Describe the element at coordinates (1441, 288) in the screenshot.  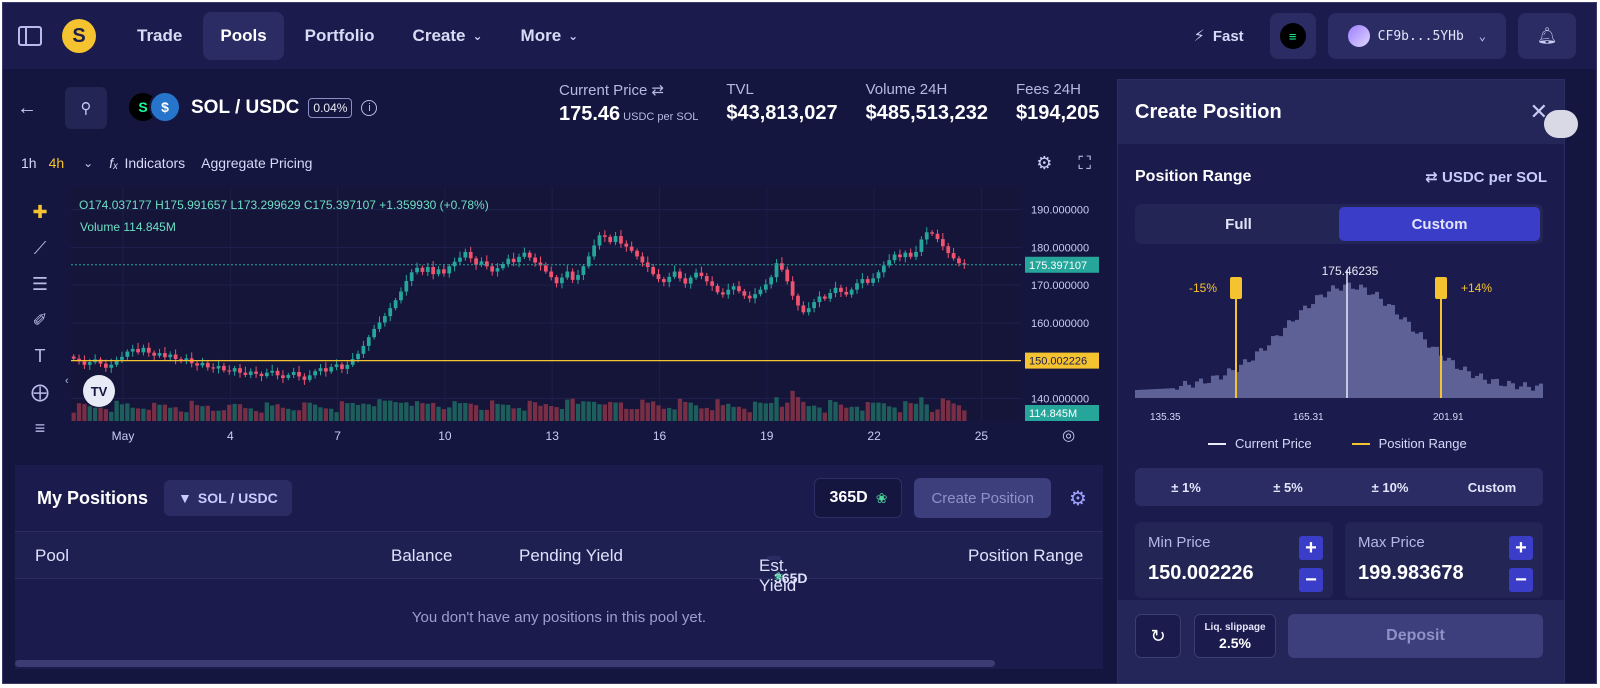
I see `upper-range-handle` at that location.